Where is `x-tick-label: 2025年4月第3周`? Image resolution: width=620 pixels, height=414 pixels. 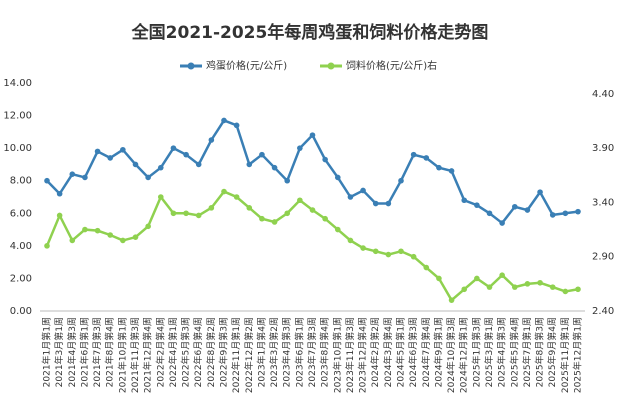 x-tick-label: 2025年4月第3周 is located at coordinates (502, 352).